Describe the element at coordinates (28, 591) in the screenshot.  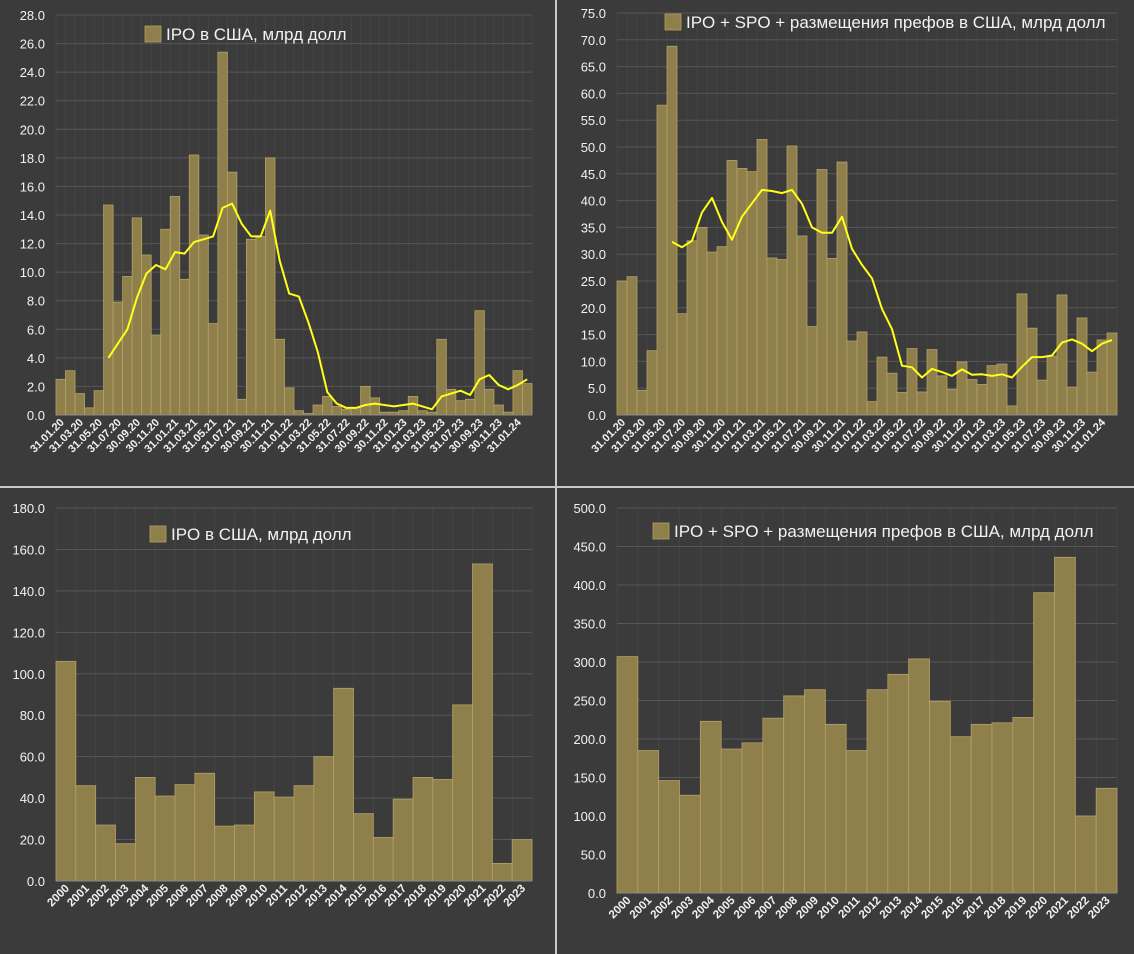
I see `y-tick-label: 140.0` at that location.